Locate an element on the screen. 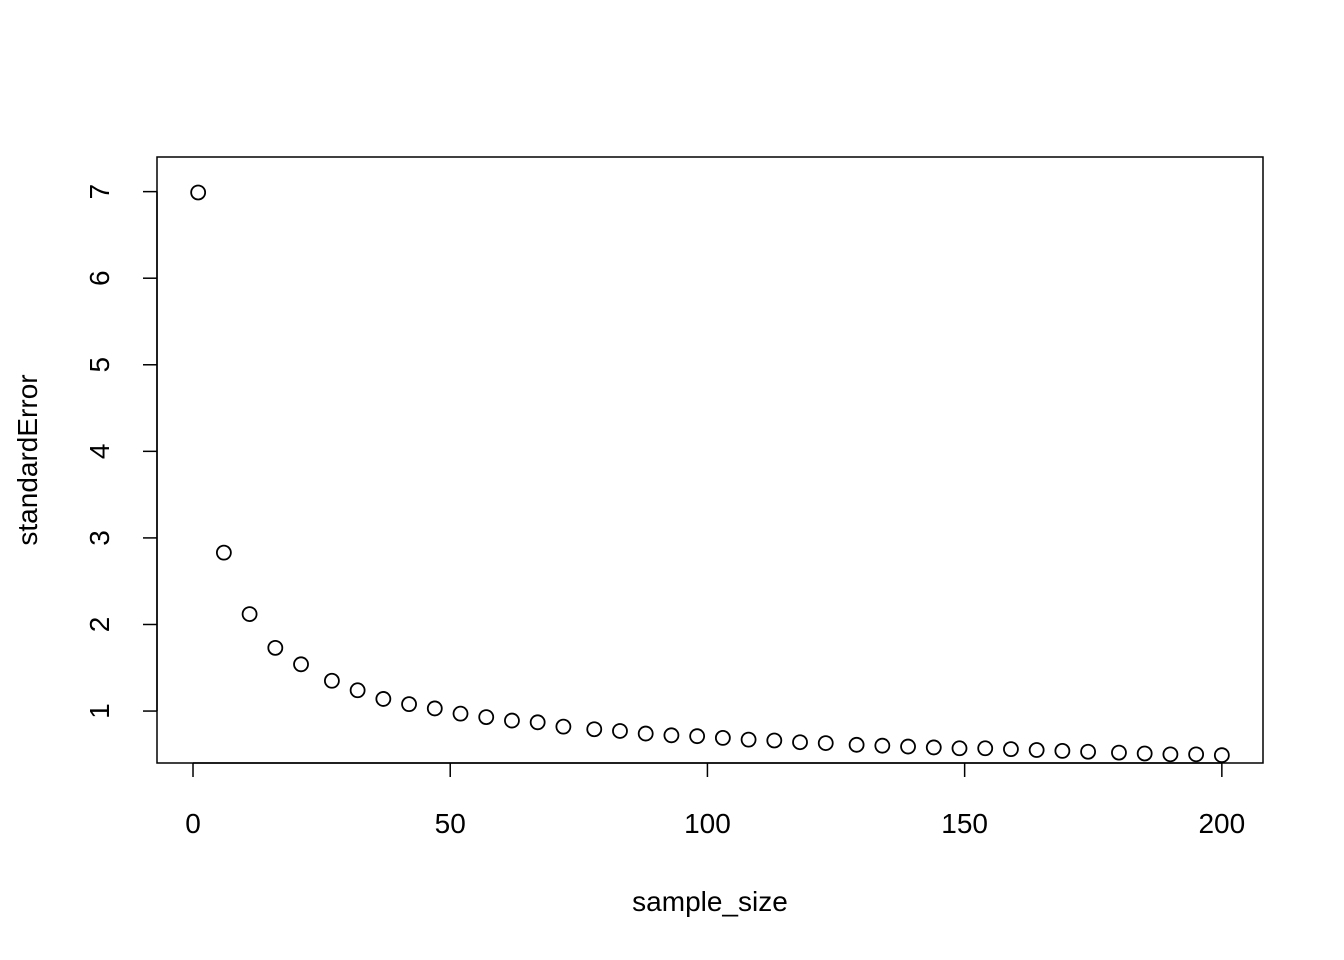 Image resolution: width=1344 pixels, height=960 pixels. y-tick-label: 4 is located at coordinates (99, 452).